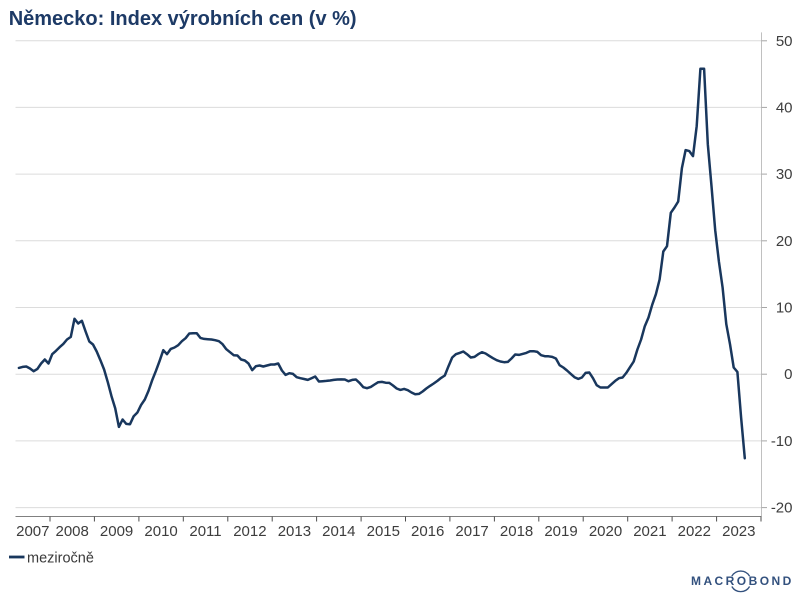  I want to click on svg-text: 2012, so click(249, 531).